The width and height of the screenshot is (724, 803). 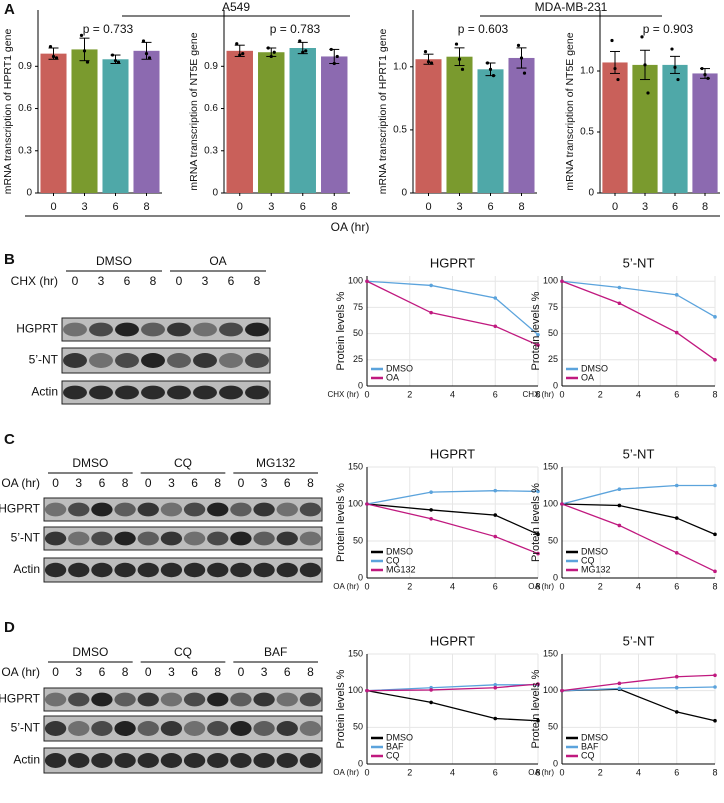 What do you see at coordinates (275, 652) in the screenshot?
I see `condition-label: BAF` at bounding box center [275, 652].